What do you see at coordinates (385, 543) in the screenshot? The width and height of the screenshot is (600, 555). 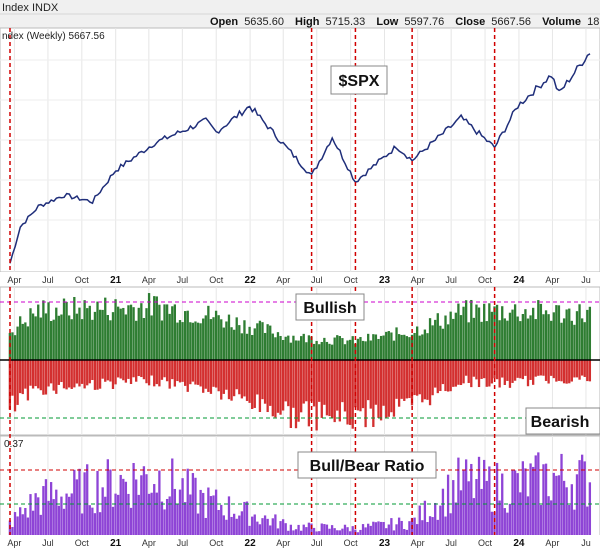 I see `x-tick-label: 23` at bounding box center [385, 543].